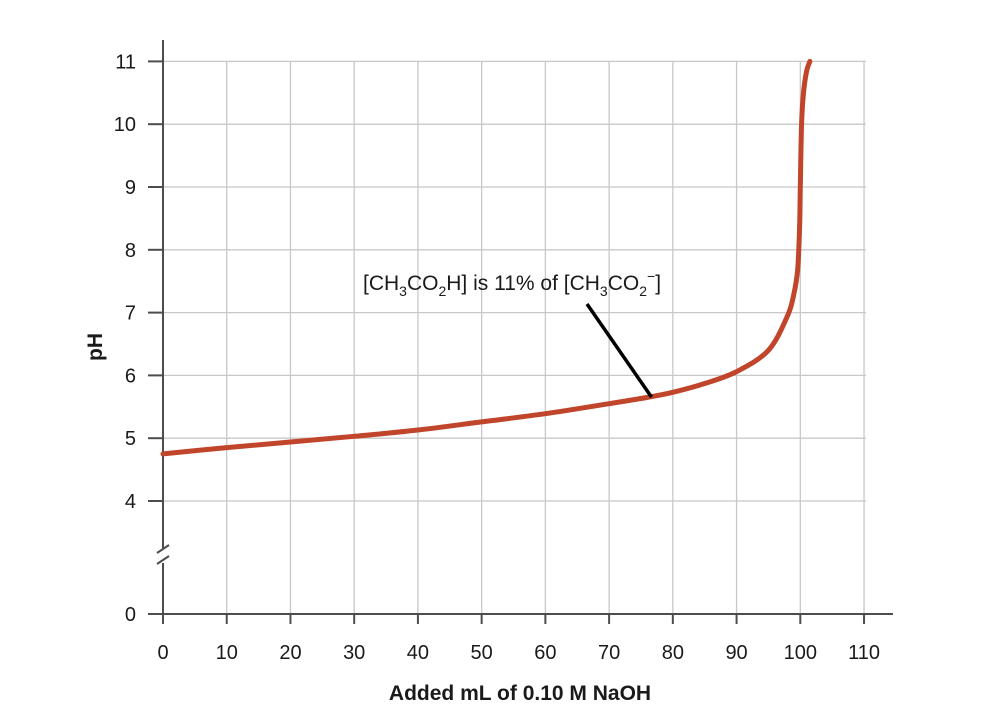  I want to click on x-tick-label-60: 60, so click(545, 653).